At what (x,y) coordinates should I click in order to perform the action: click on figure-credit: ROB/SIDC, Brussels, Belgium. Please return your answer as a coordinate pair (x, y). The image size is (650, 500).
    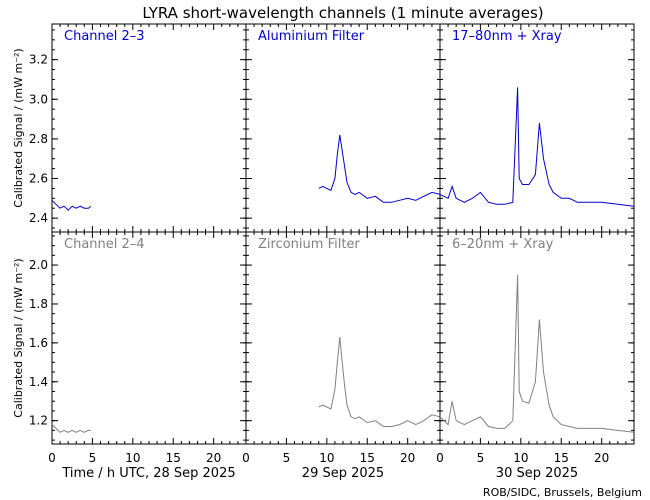
    Looking at the image, I should click on (562, 492).